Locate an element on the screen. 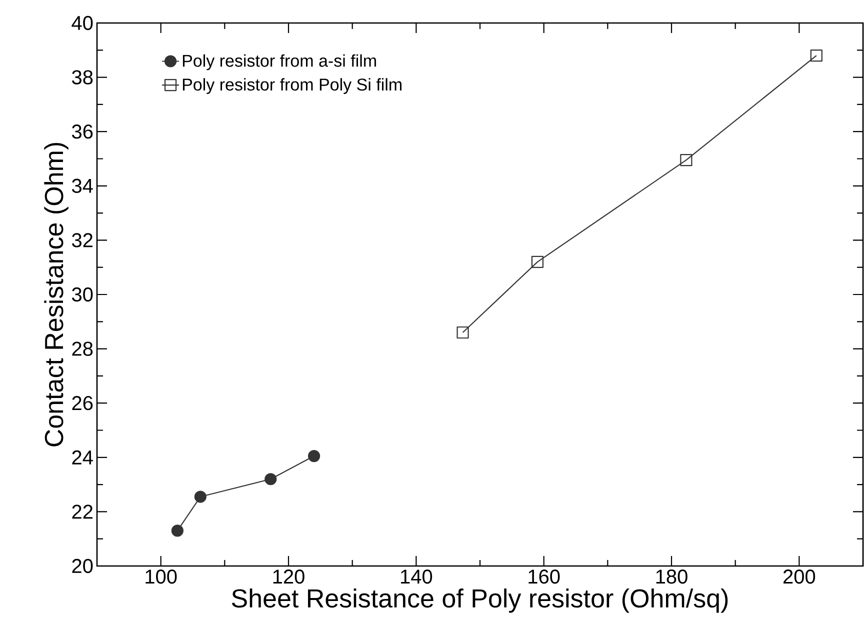 Image resolution: width=864 pixels, height=644 pixels. x-tick-label: 180 is located at coordinates (672, 577).